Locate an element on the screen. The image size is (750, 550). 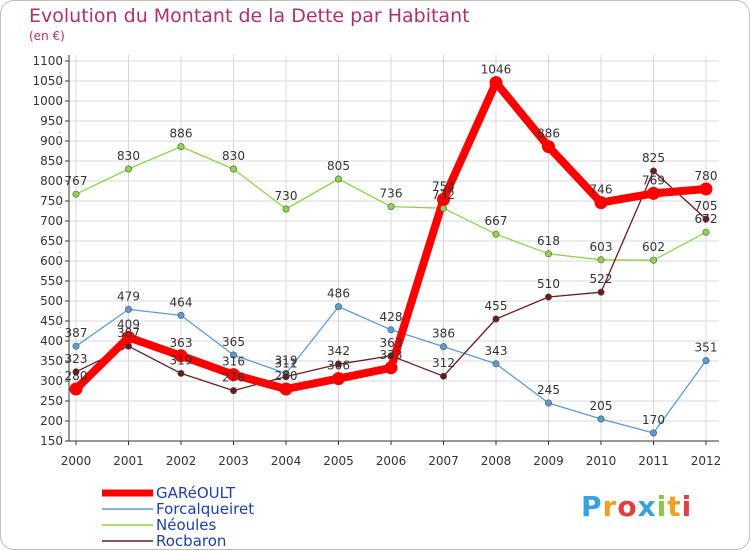
data-label: 1046 is located at coordinates (496, 70).